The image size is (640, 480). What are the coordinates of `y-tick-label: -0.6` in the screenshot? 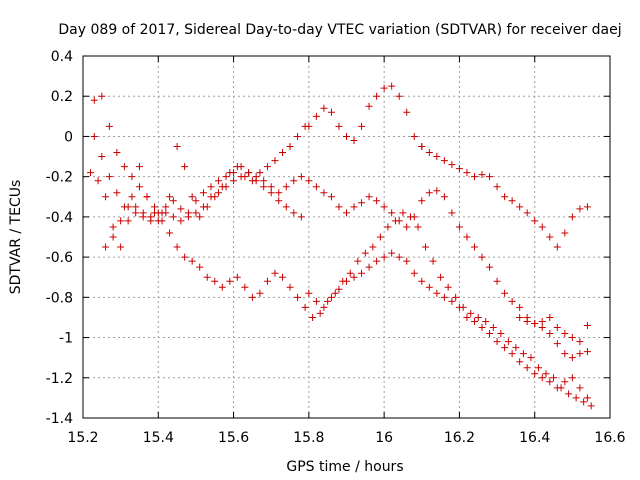 It's located at (59, 258).